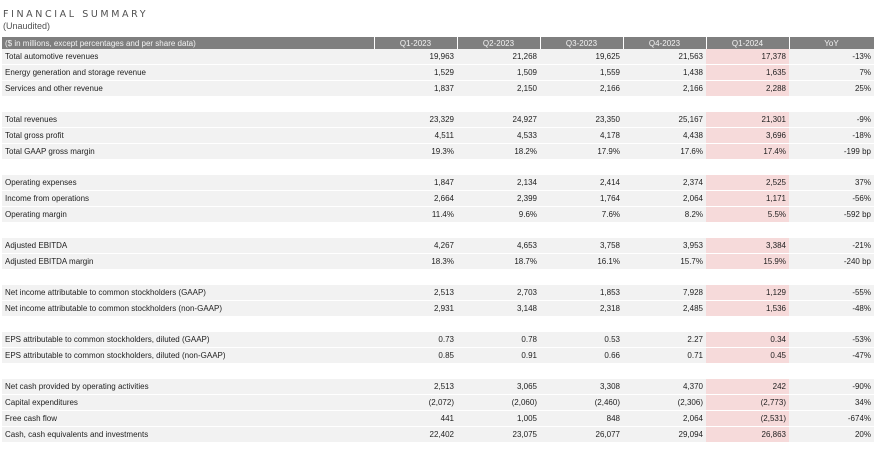 This screenshot has width=887, height=455. What do you see at coordinates (581, 355) in the screenshot?
I see `value-cell: 0.66` at bounding box center [581, 355].